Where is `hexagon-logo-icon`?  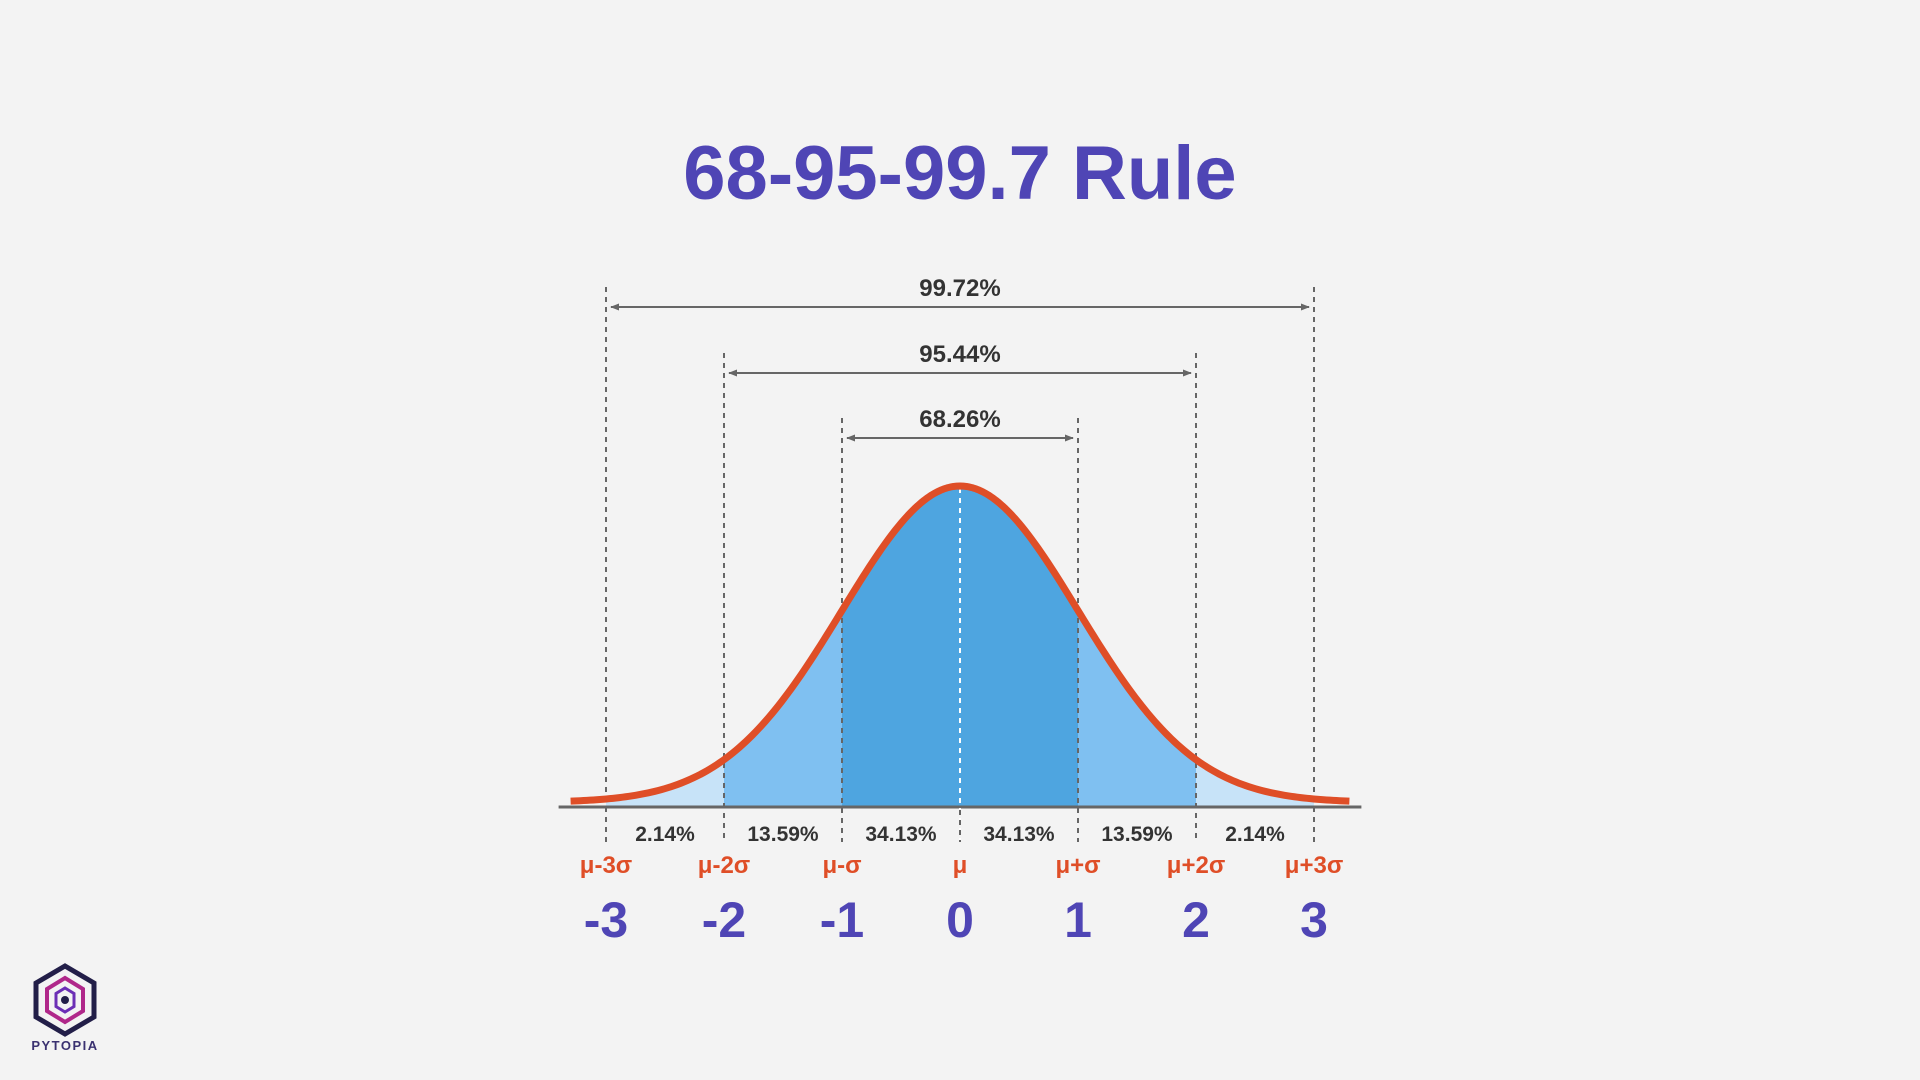 hexagon-logo-icon is located at coordinates (65, 1000).